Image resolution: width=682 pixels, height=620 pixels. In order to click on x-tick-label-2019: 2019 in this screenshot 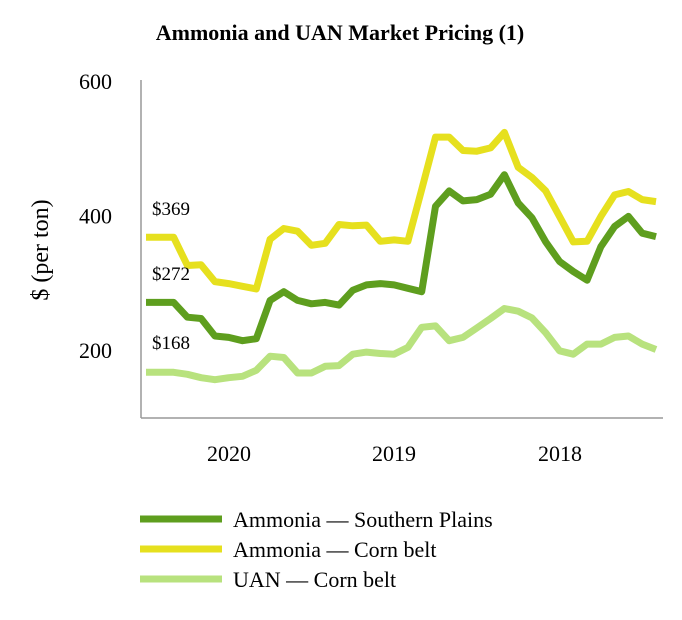, I will do `click(394, 453)`.